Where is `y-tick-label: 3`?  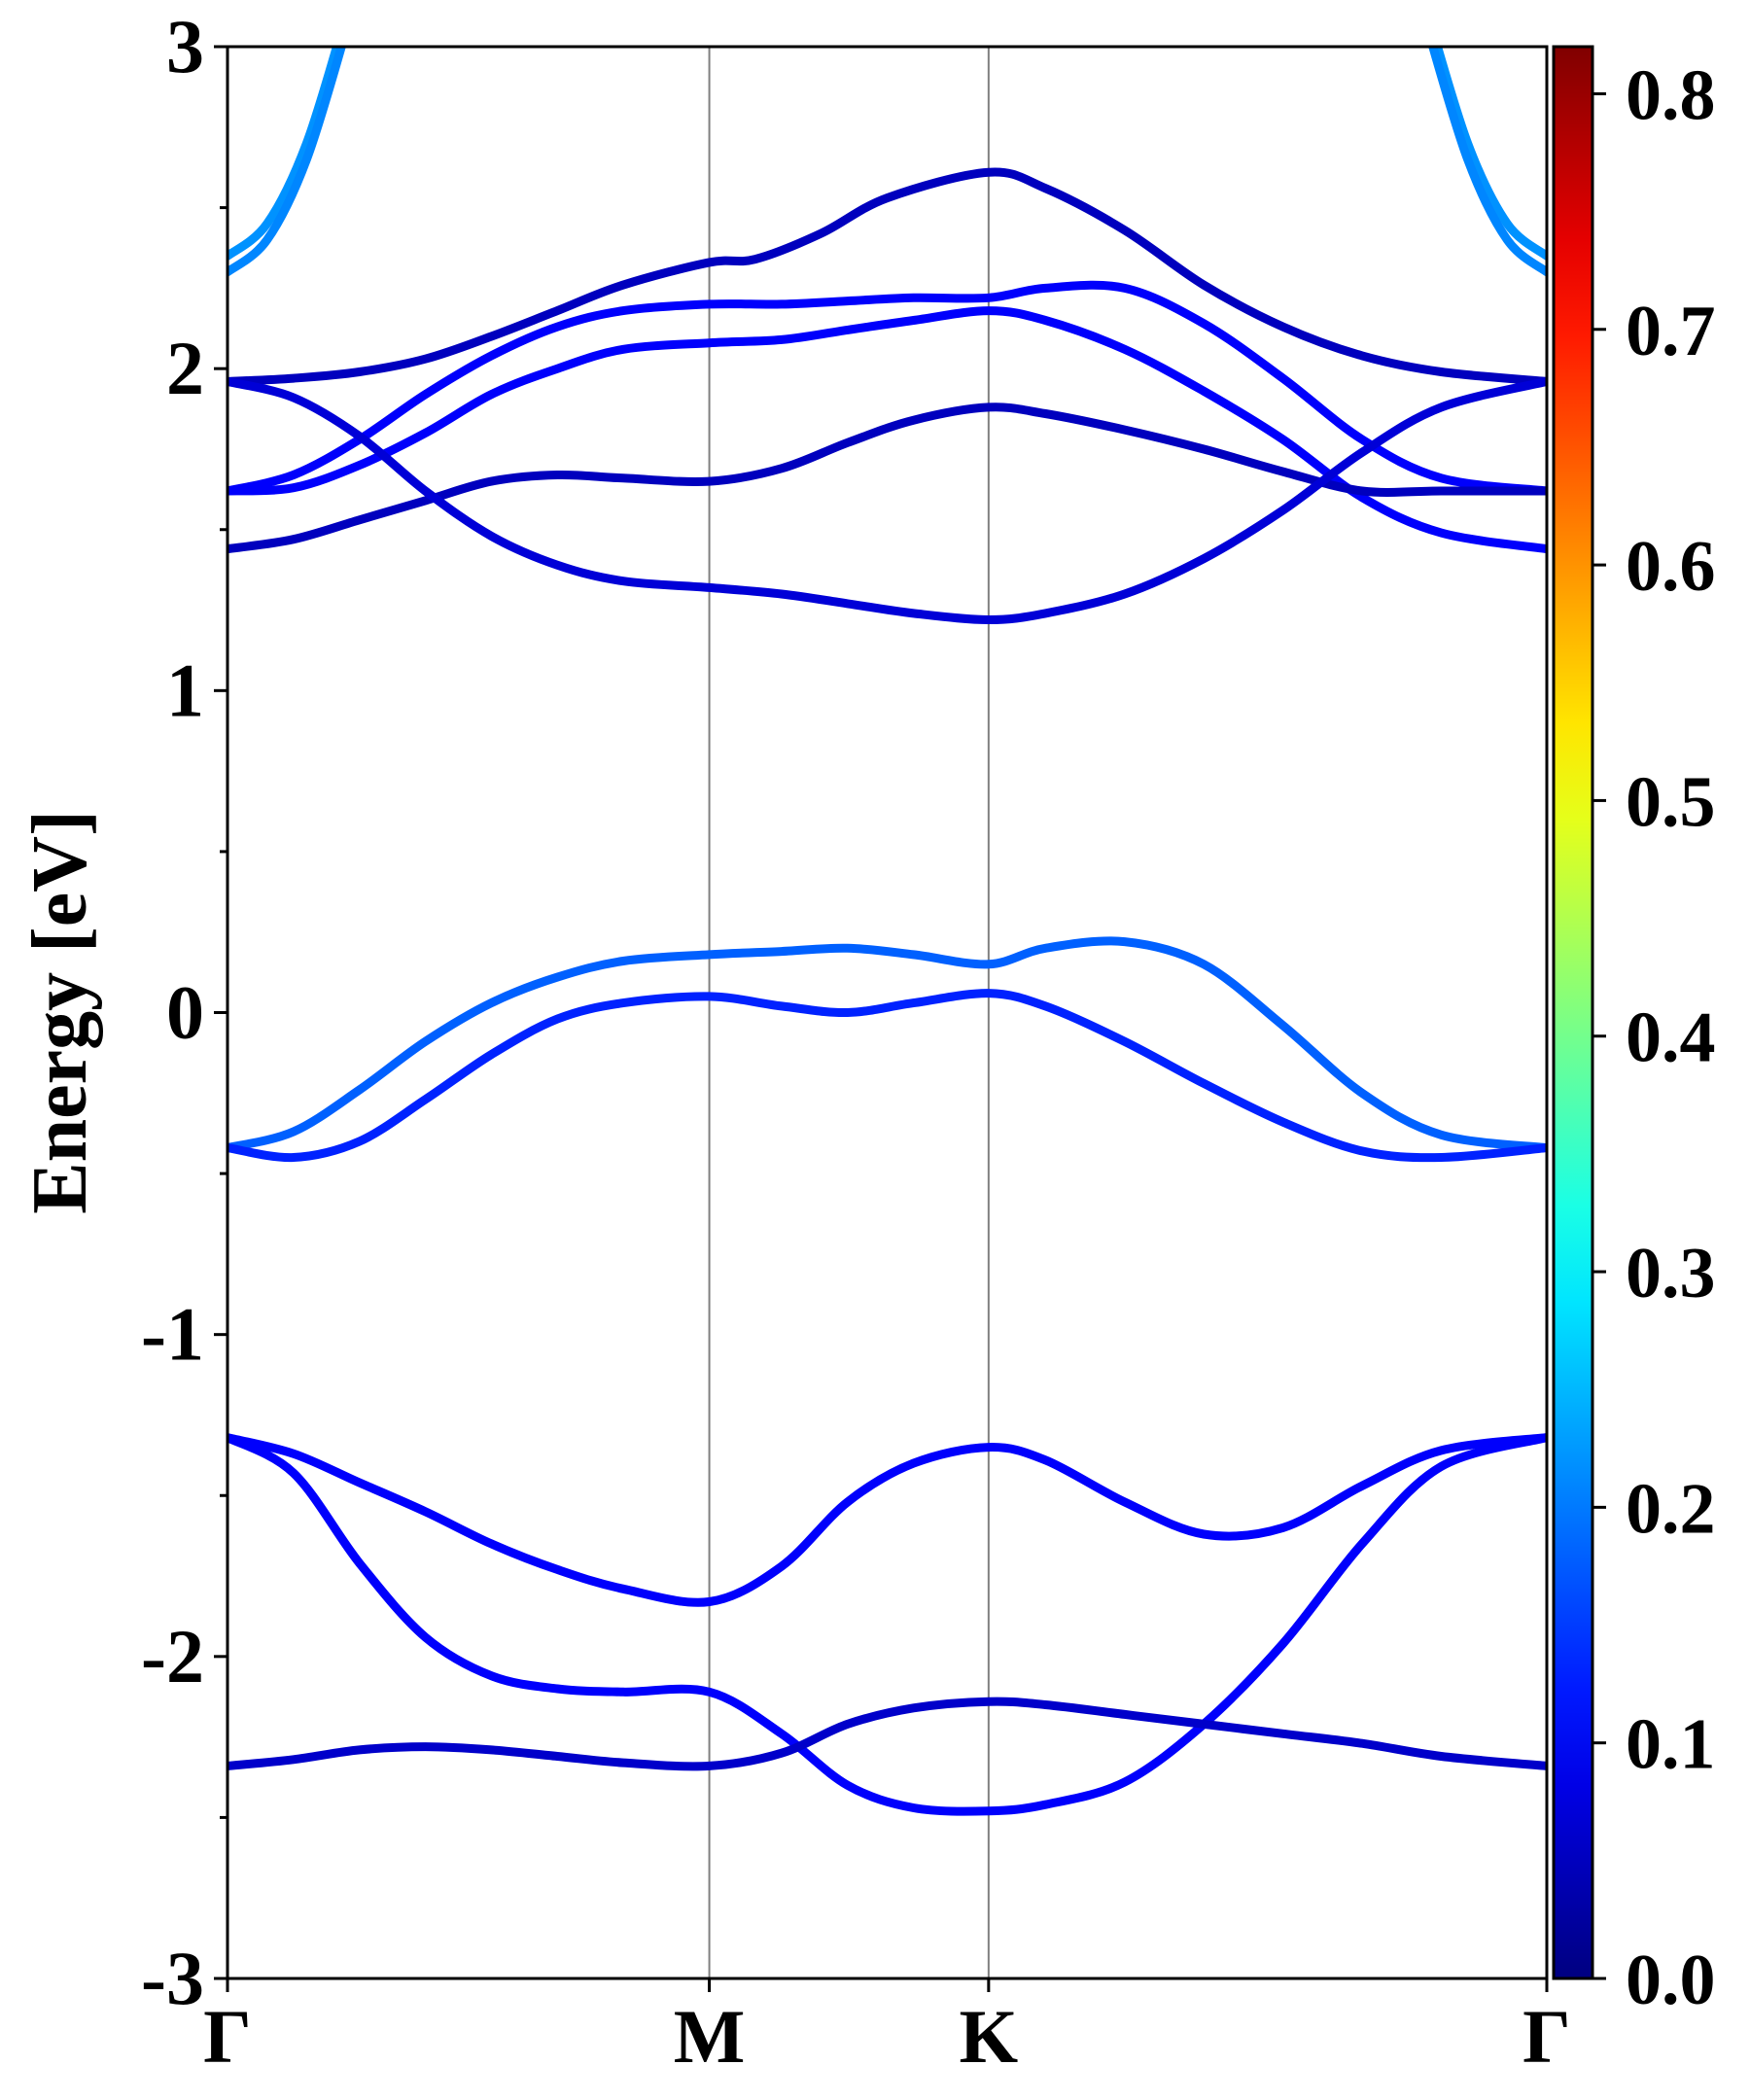 y-tick-label: 3 is located at coordinates (185, 46).